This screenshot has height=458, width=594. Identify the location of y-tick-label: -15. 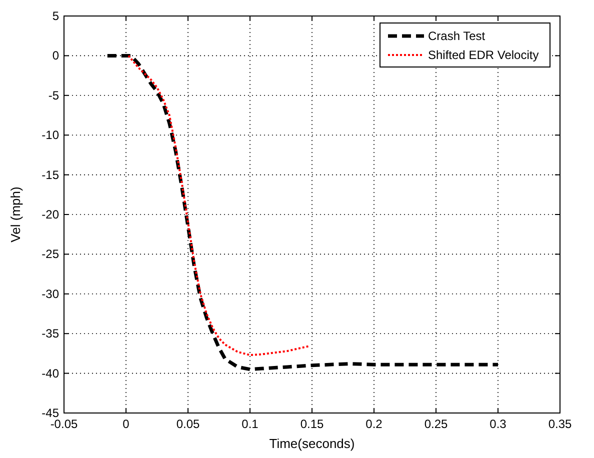
(51, 175).